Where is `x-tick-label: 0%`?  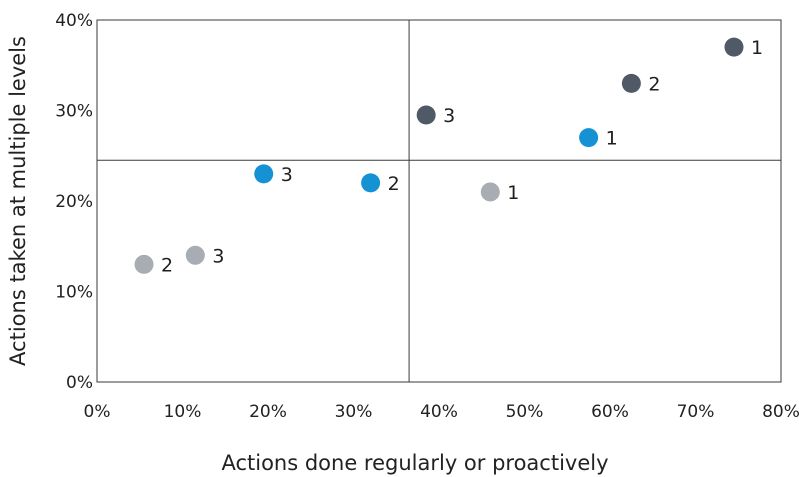
x-tick-label: 0% is located at coordinates (97, 412).